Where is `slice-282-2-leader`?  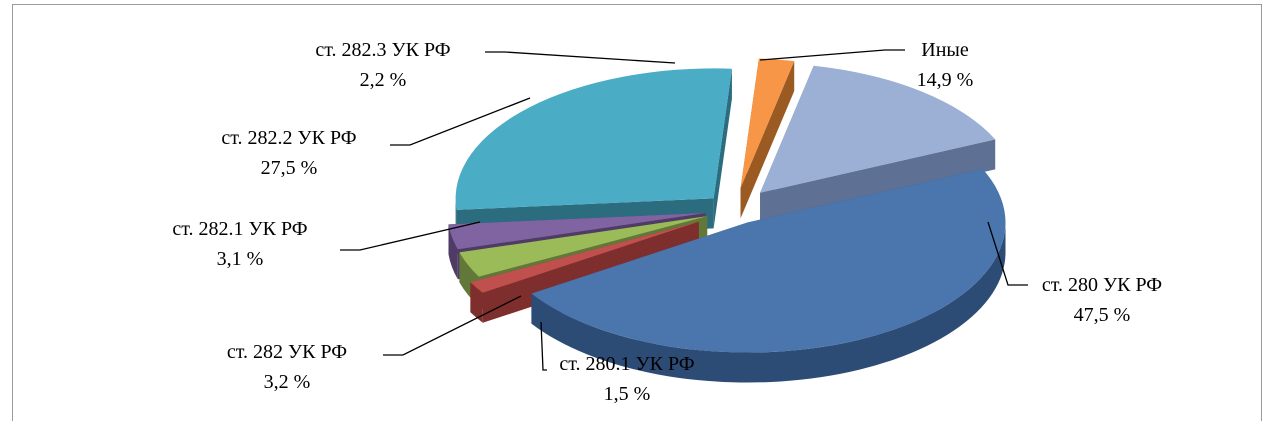
slice-282-2-leader is located at coordinates (460, 121).